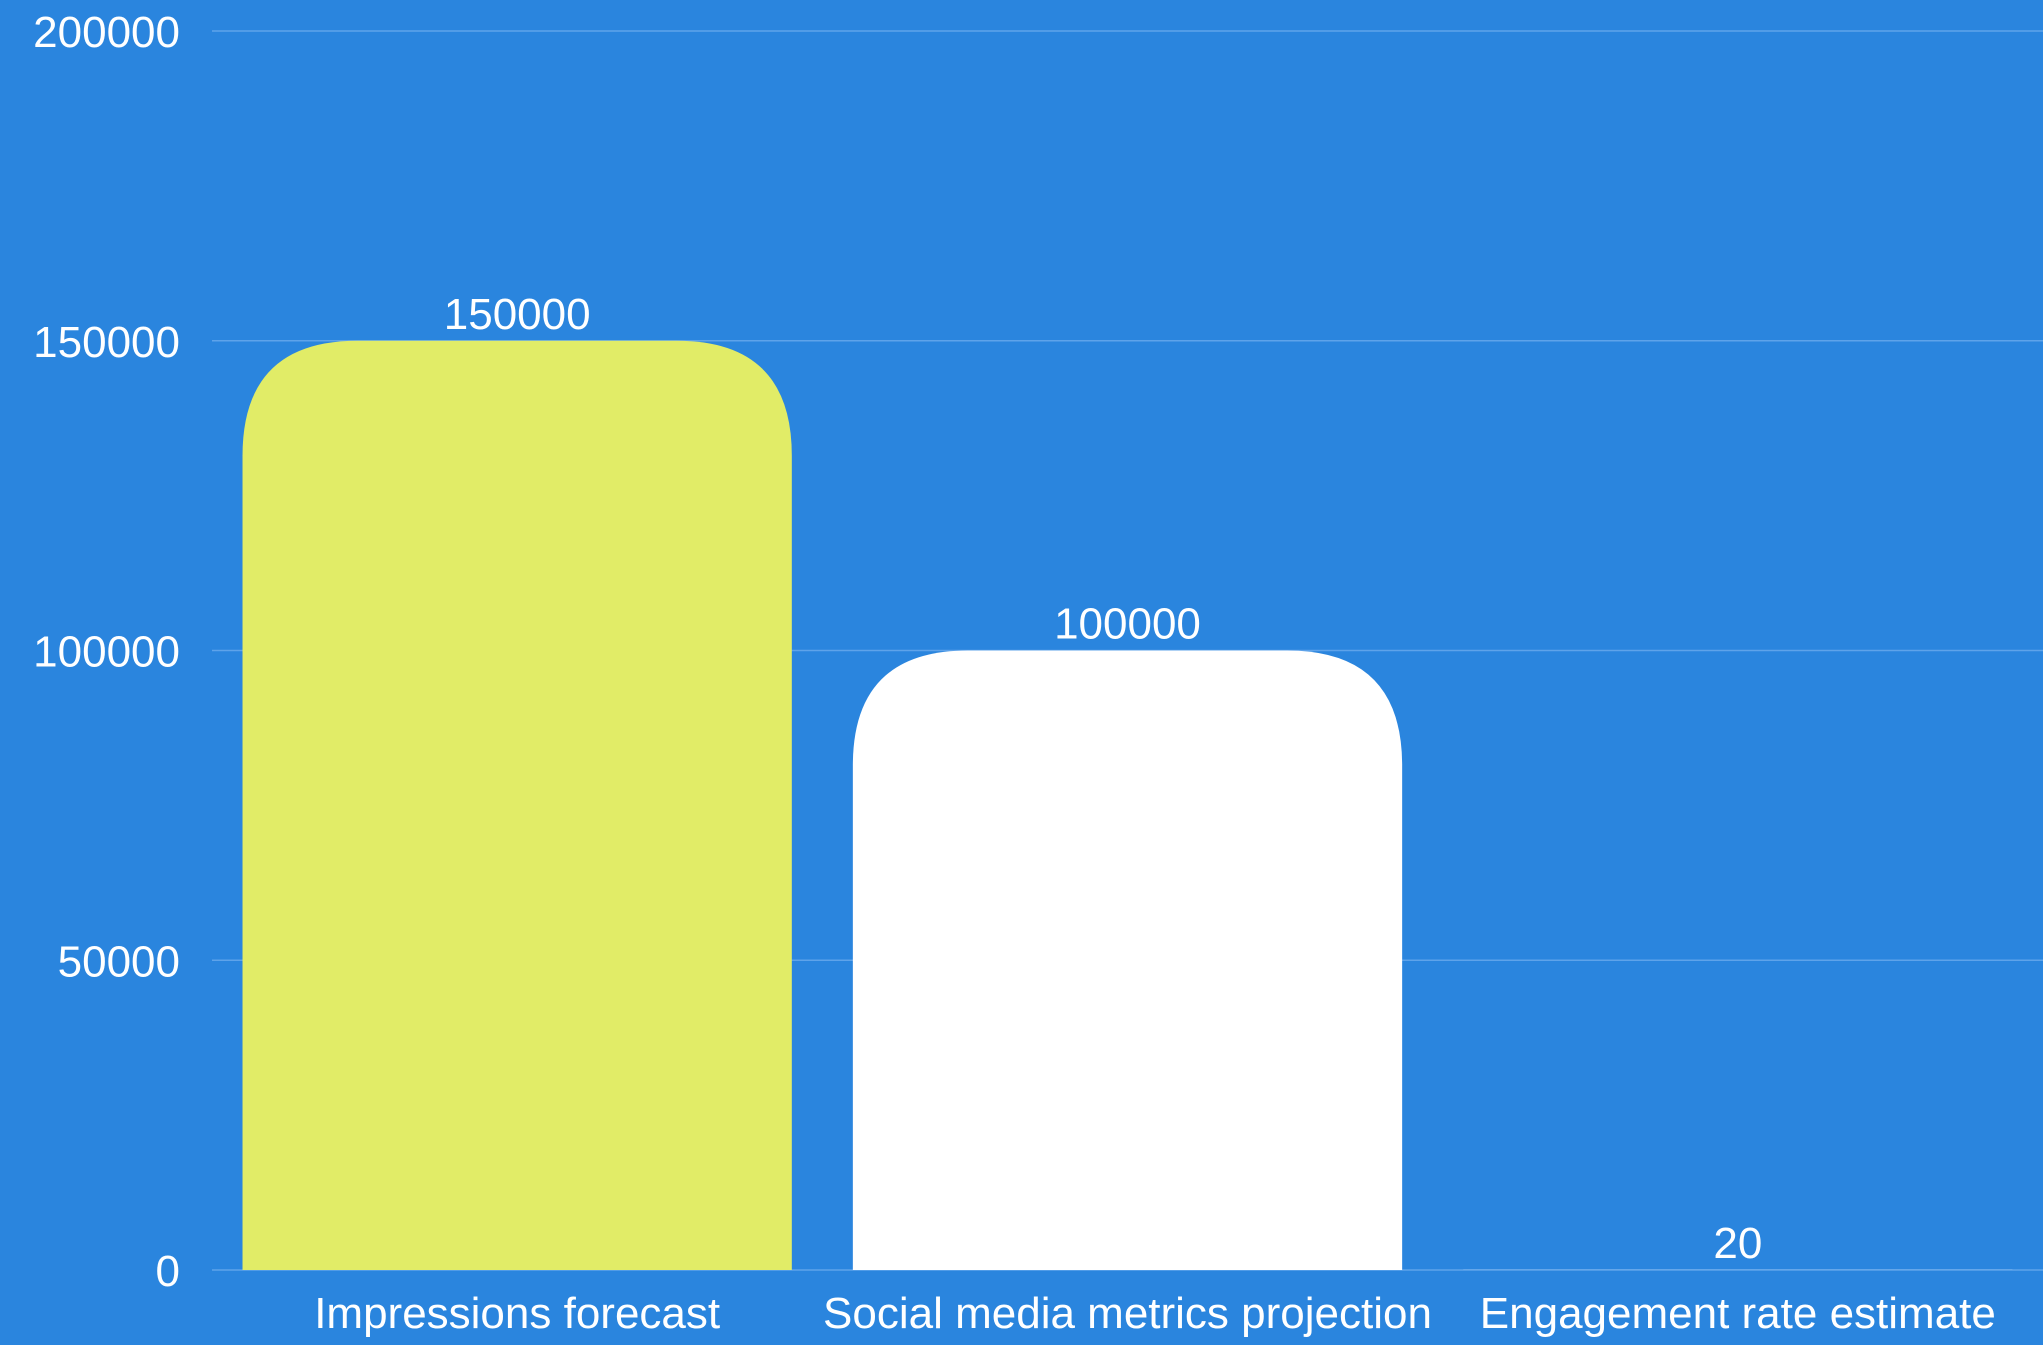  What do you see at coordinates (119, 961) in the screenshot?
I see `y-tick-label-1: 50000` at bounding box center [119, 961].